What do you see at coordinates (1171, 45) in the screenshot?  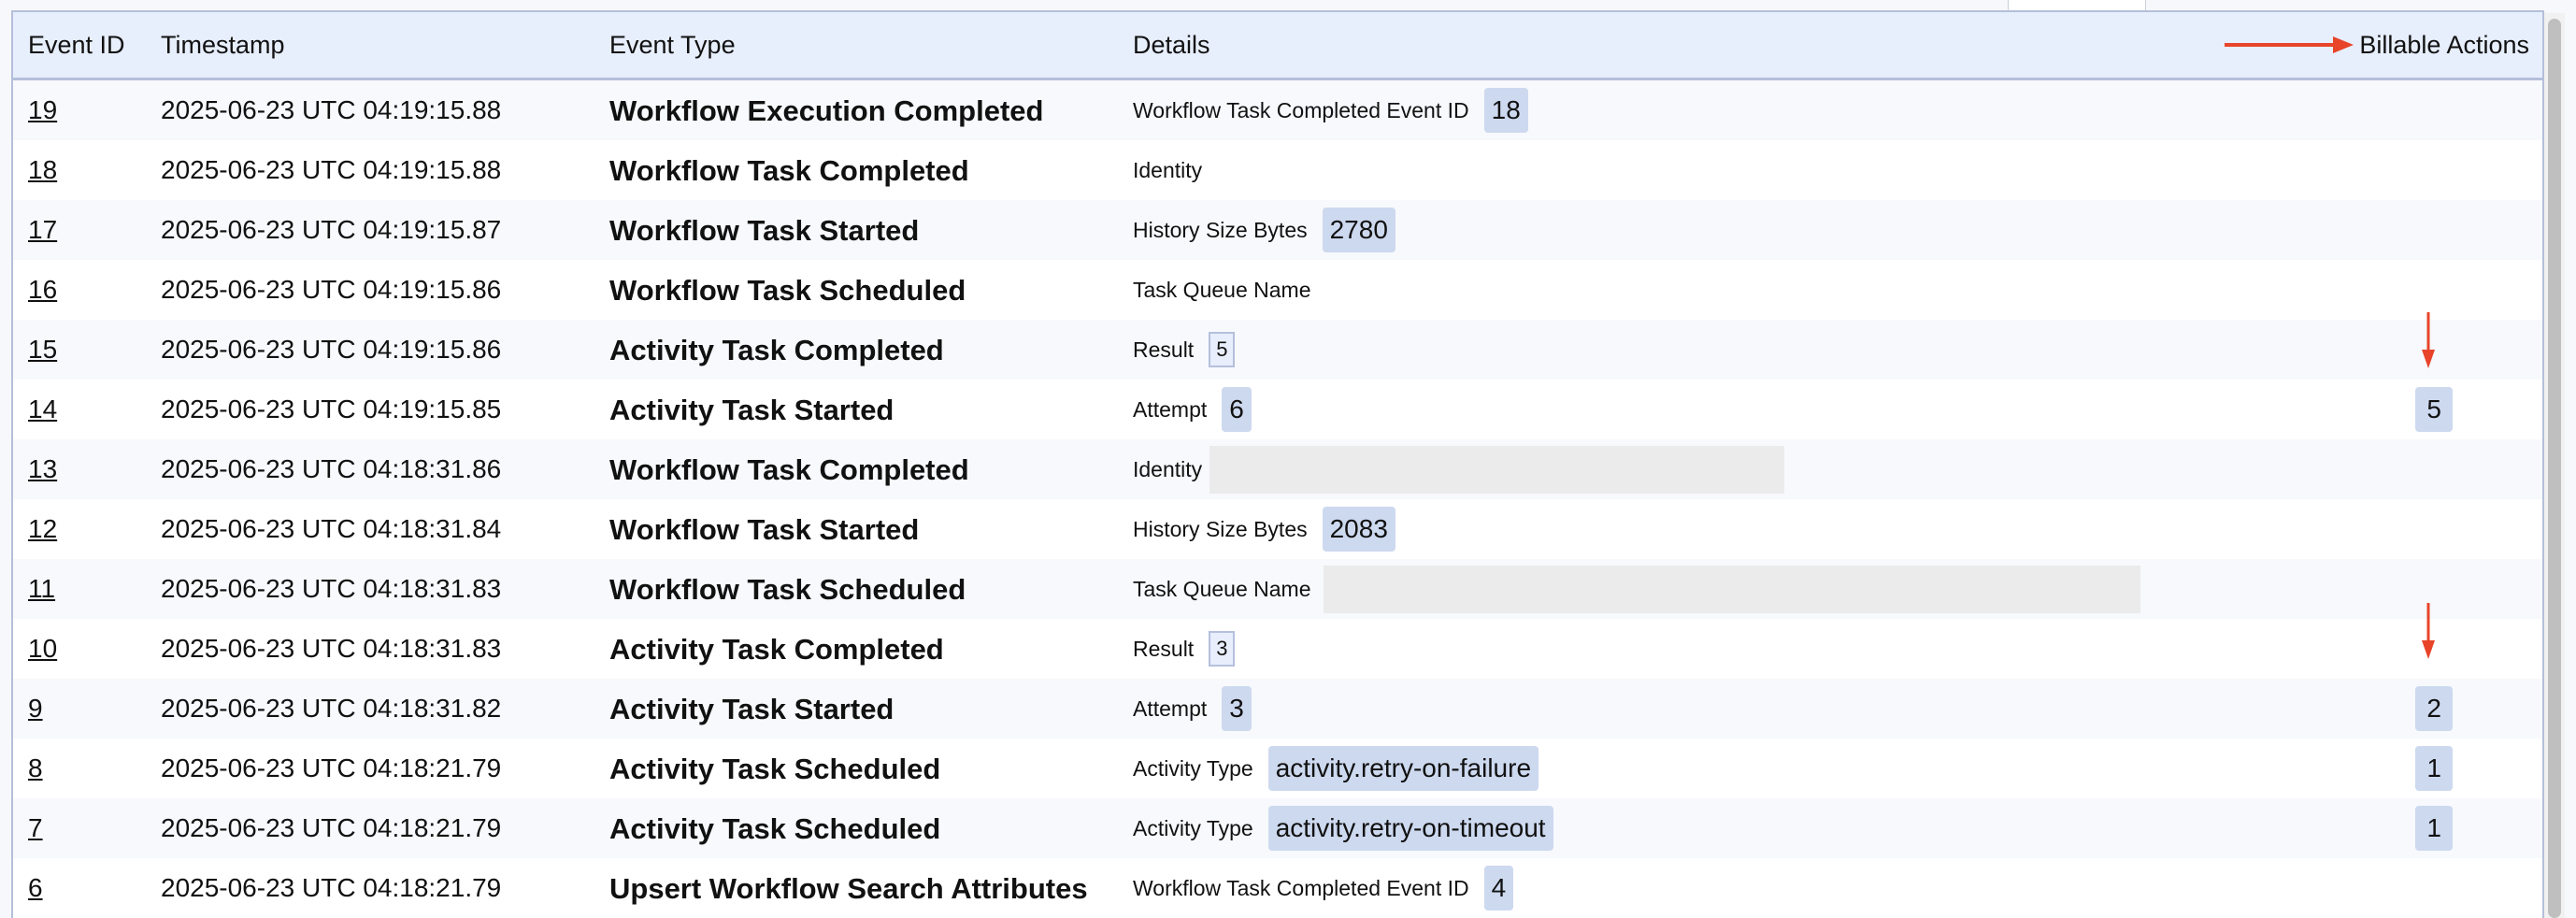 I see `header-details: Details` at bounding box center [1171, 45].